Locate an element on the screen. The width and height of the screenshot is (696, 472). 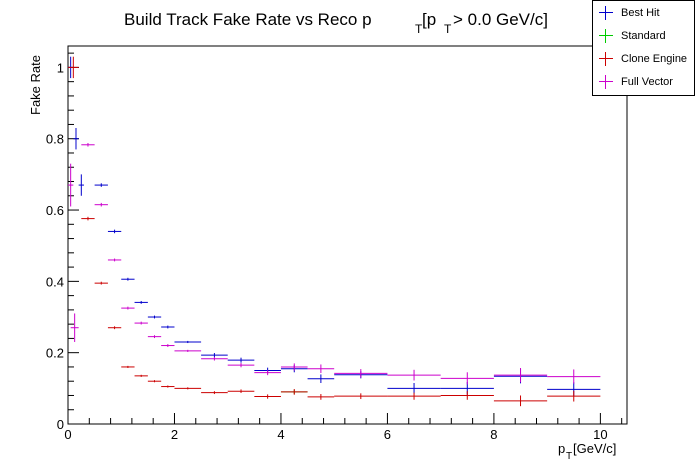
title-main: Build Track Fake Rate vs Reco p is located at coordinates (248, 19).